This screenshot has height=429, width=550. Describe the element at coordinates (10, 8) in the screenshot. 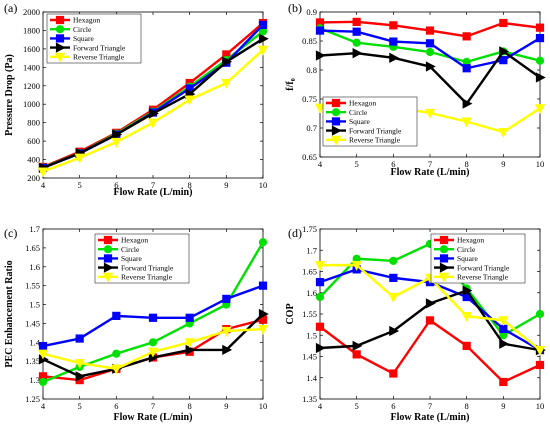

I see `panel-label: (a)` at that location.